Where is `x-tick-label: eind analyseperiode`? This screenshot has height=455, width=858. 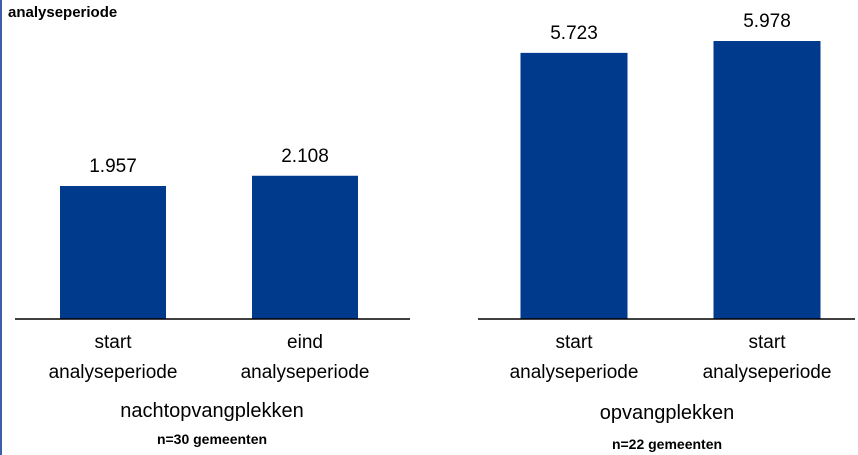 x-tick-label: eind analyseperiode is located at coordinates (305, 357).